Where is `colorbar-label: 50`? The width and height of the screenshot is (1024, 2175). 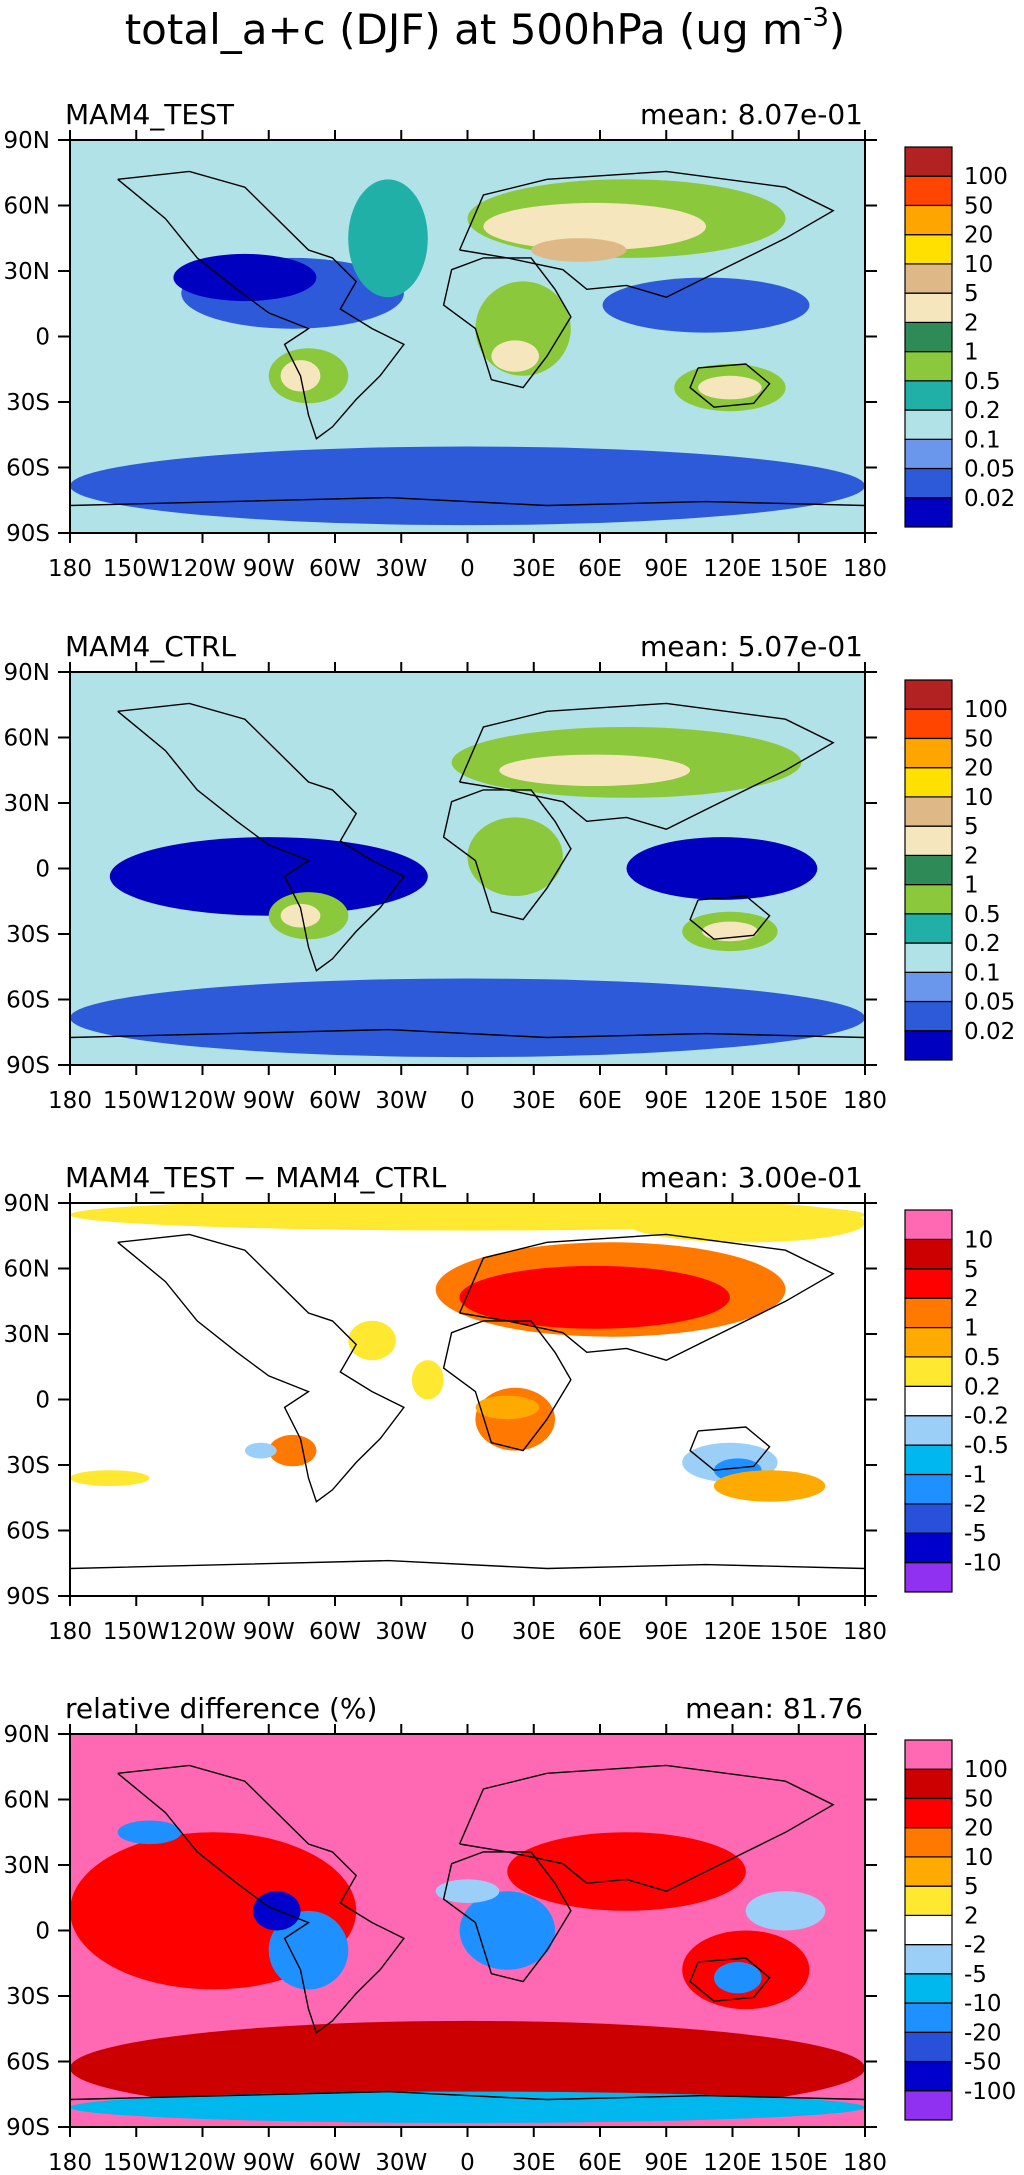 colorbar-label: 50 is located at coordinates (978, 740).